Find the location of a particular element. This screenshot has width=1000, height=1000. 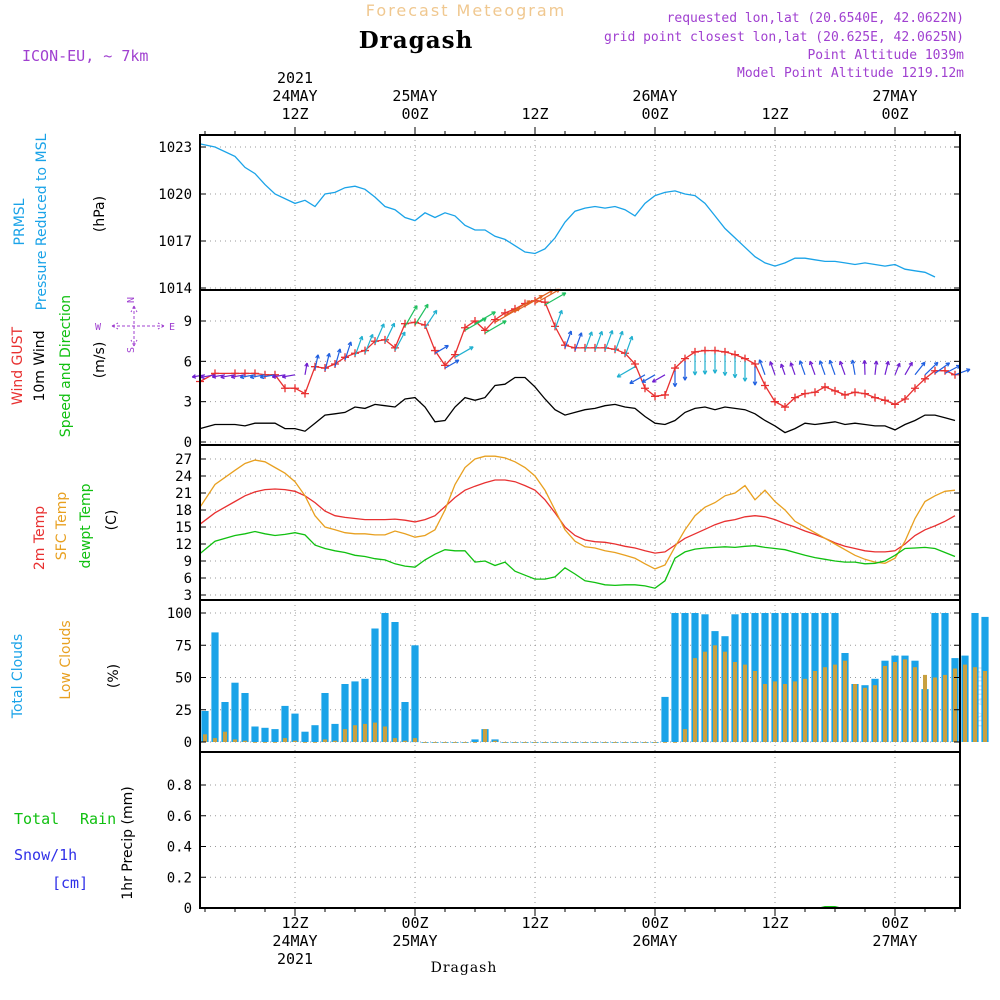

pressure-unit: (hPa) is located at coordinates (100, 214).